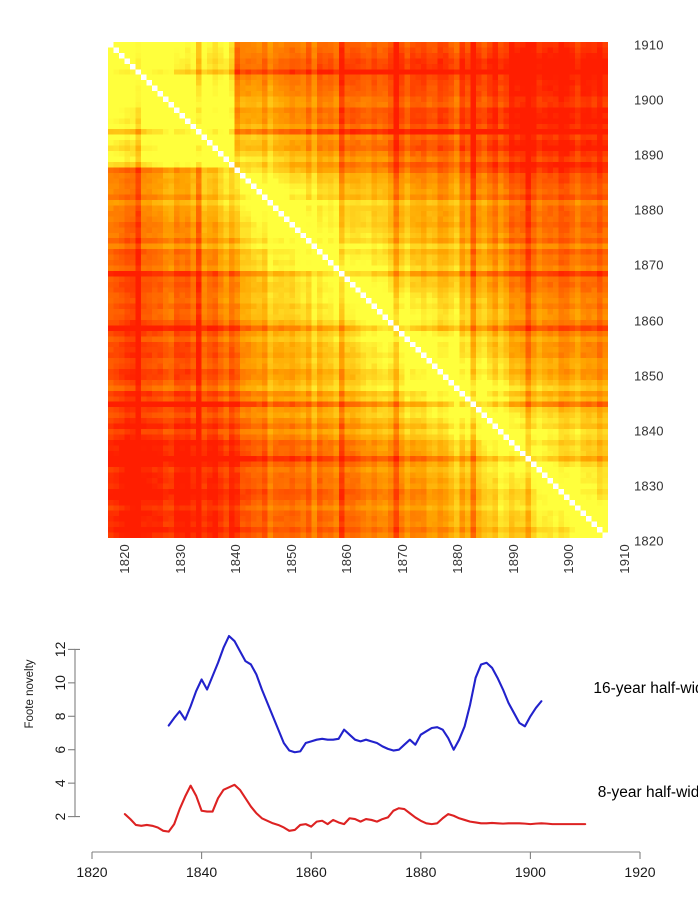 The width and height of the screenshot is (698, 911). I want to click on heatmap-x-tick: 1860, so click(347, 559).